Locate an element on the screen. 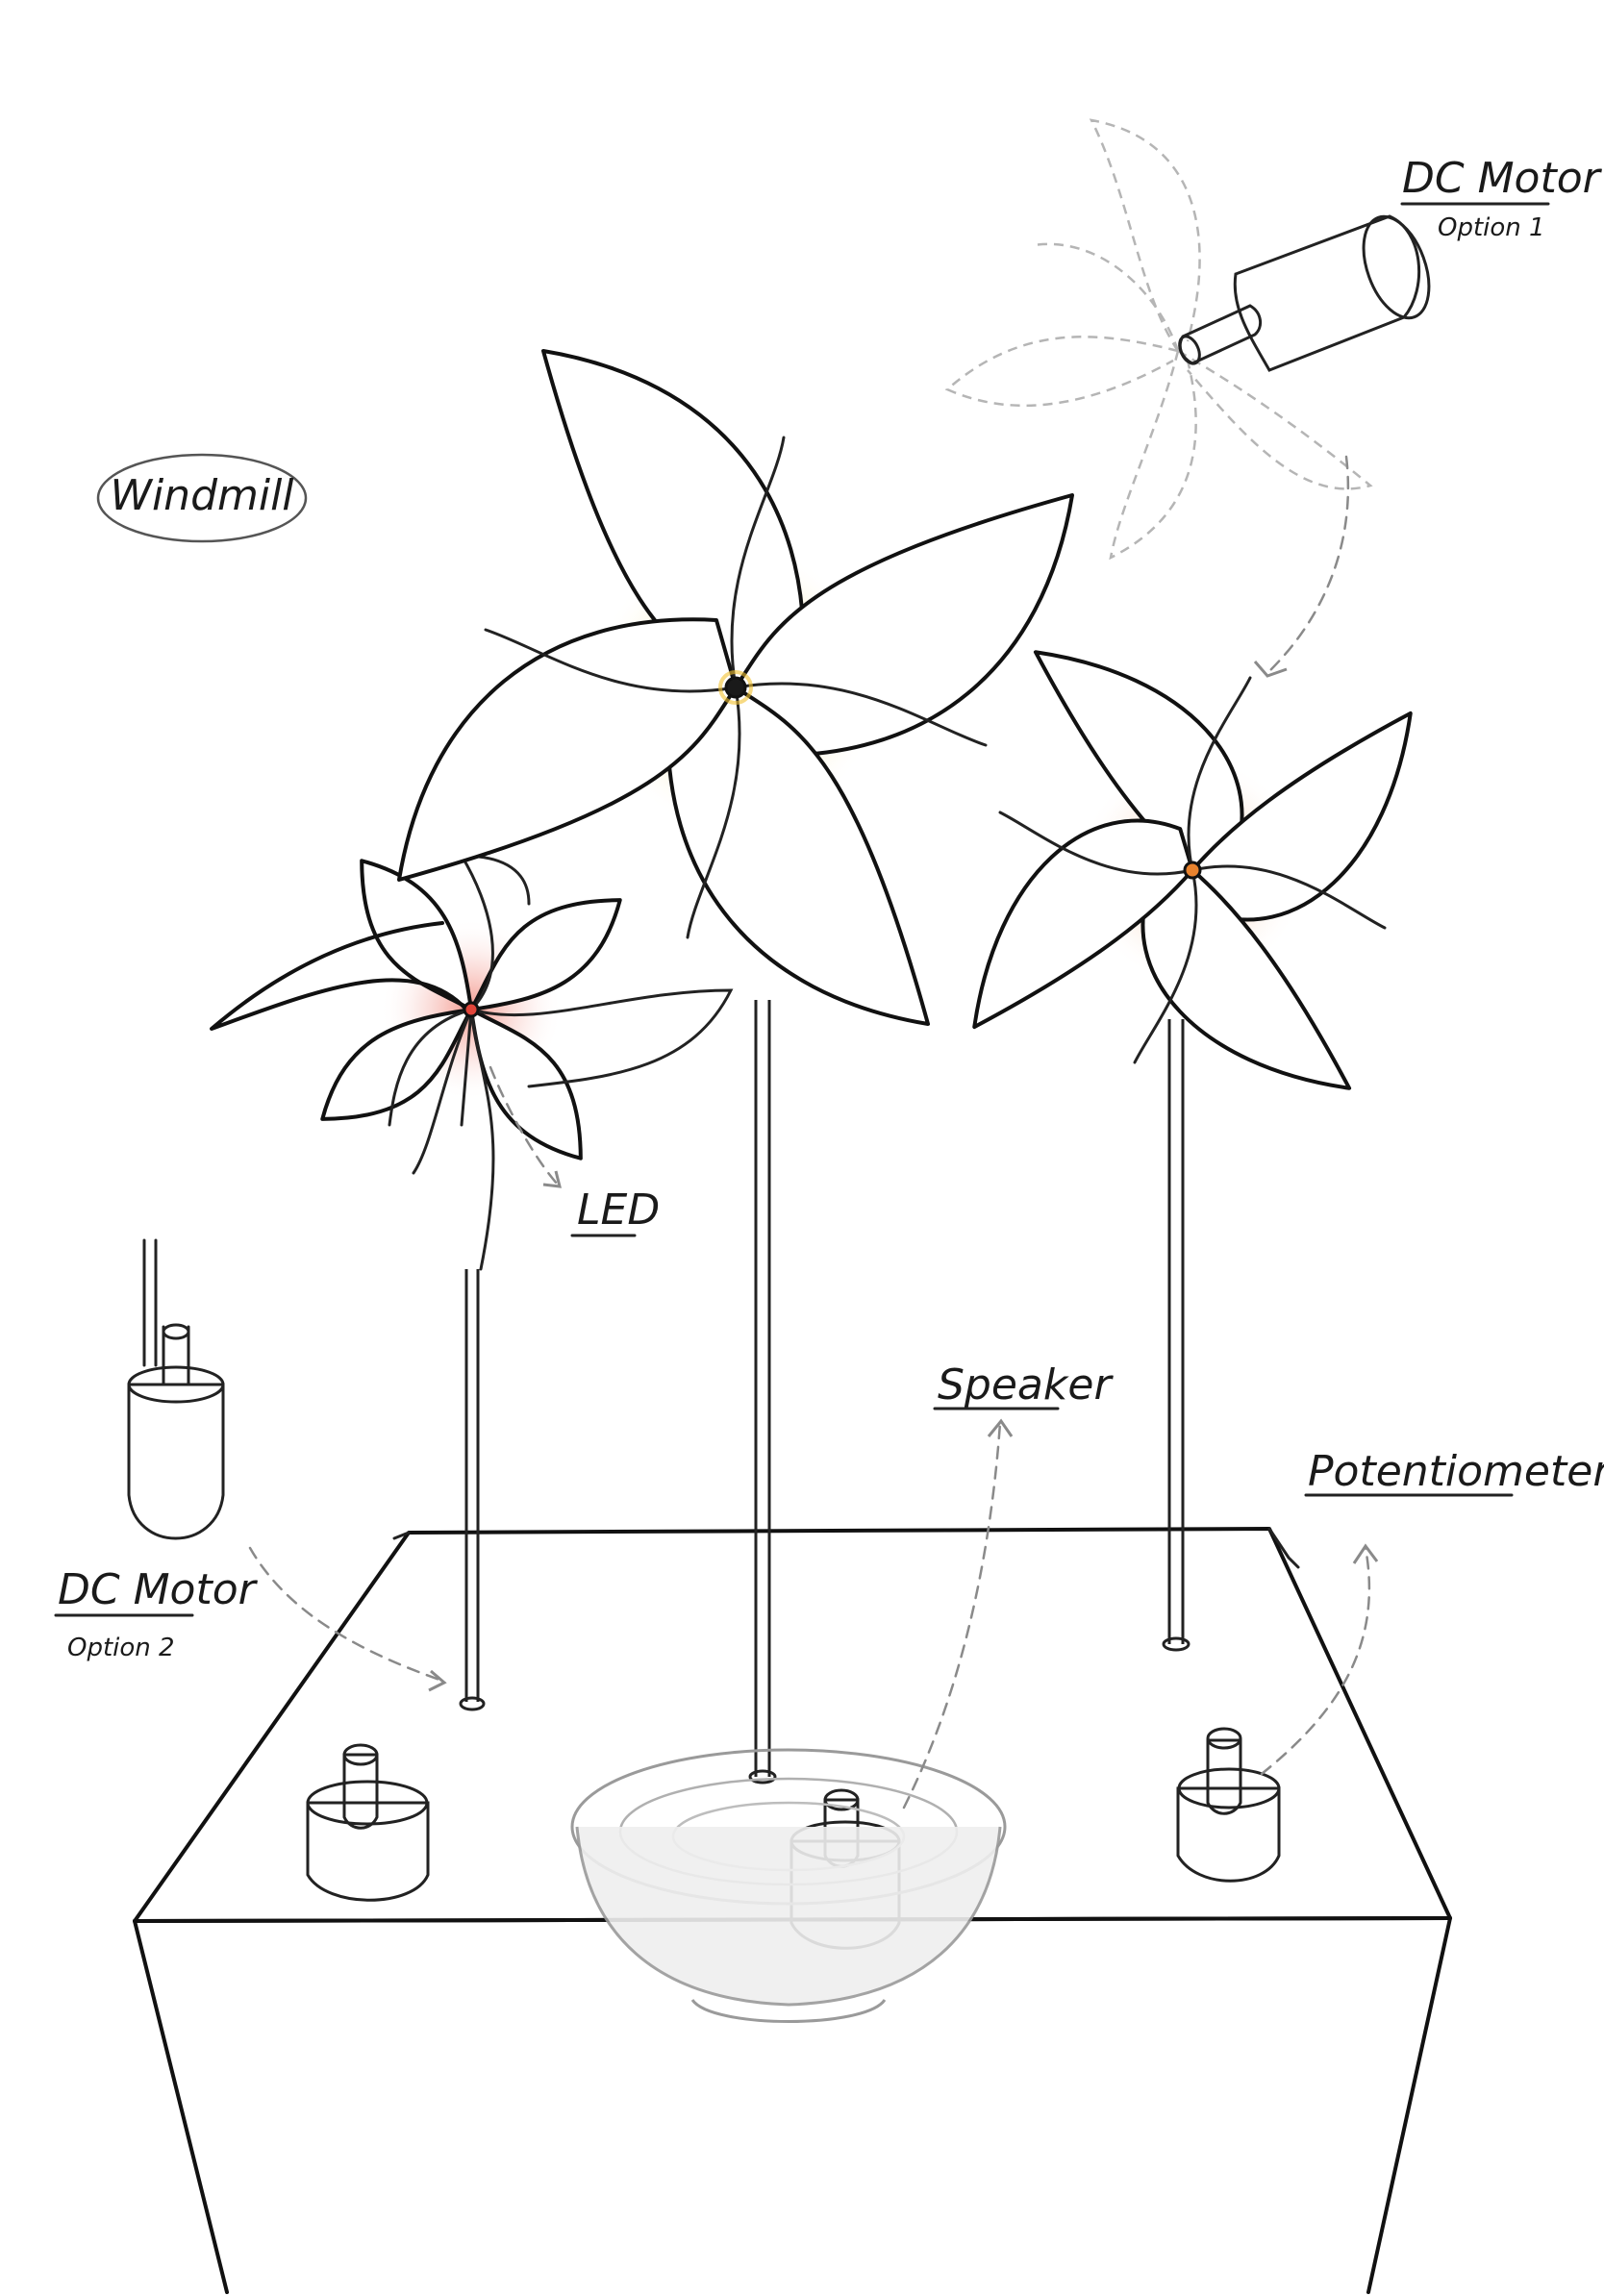 The width and height of the screenshot is (1604, 2296). option1-label: Option 1 is located at coordinates (1491, 227).